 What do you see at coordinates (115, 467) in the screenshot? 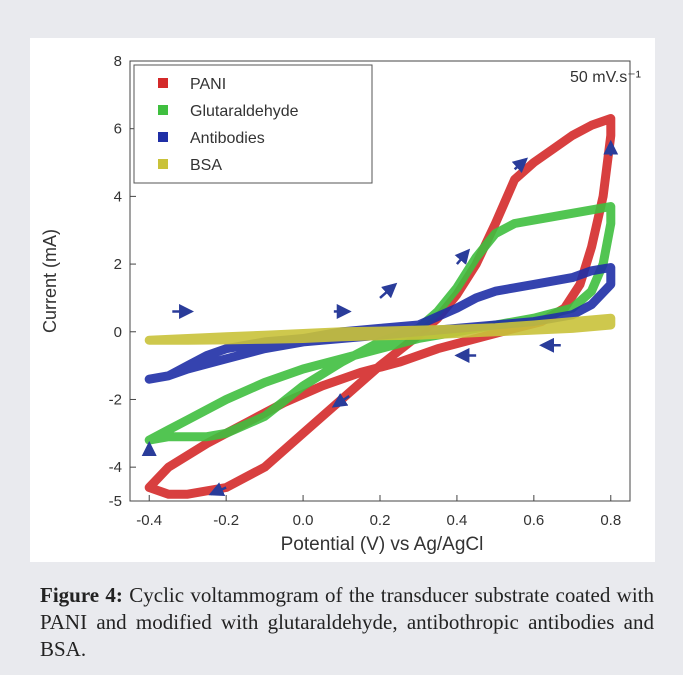
I see `y-tick-label: -4` at bounding box center [115, 467].